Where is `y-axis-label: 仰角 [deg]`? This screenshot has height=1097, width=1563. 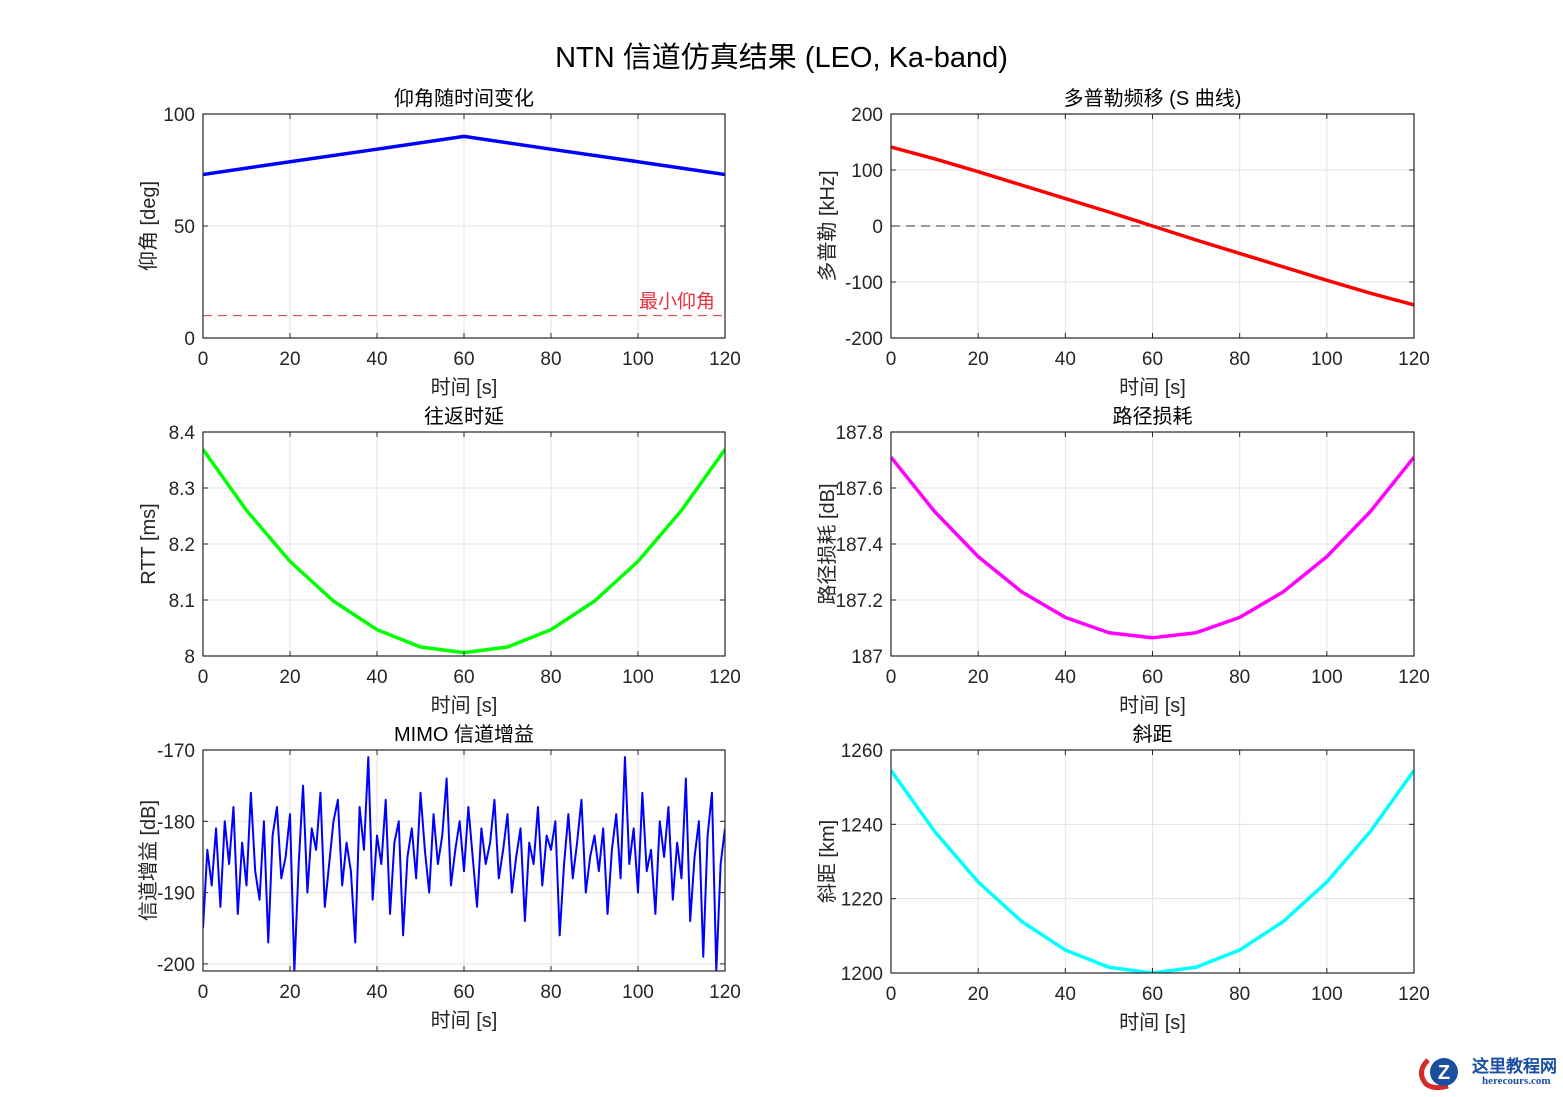
y-axis-label: 仰角 [deg] is located at coordinates (148, 226).